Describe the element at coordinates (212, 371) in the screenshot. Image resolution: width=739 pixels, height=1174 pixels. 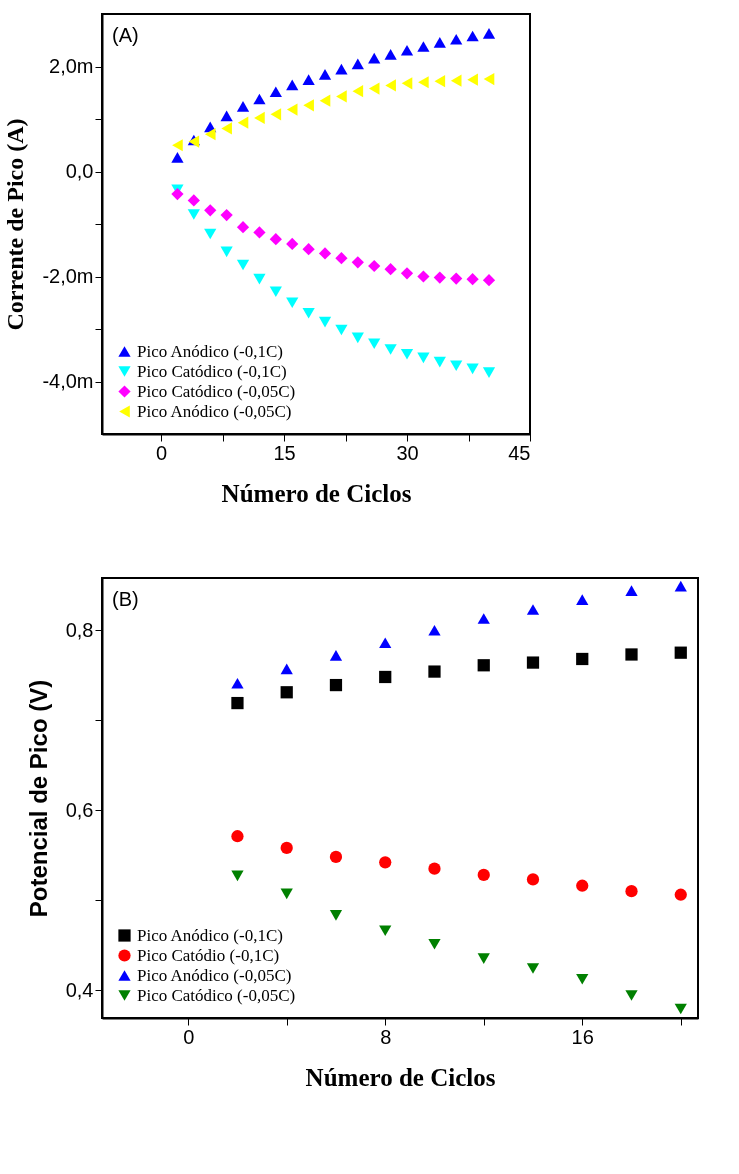
I see `legend-label: Pico Catódico (-0,1C)` at that location.